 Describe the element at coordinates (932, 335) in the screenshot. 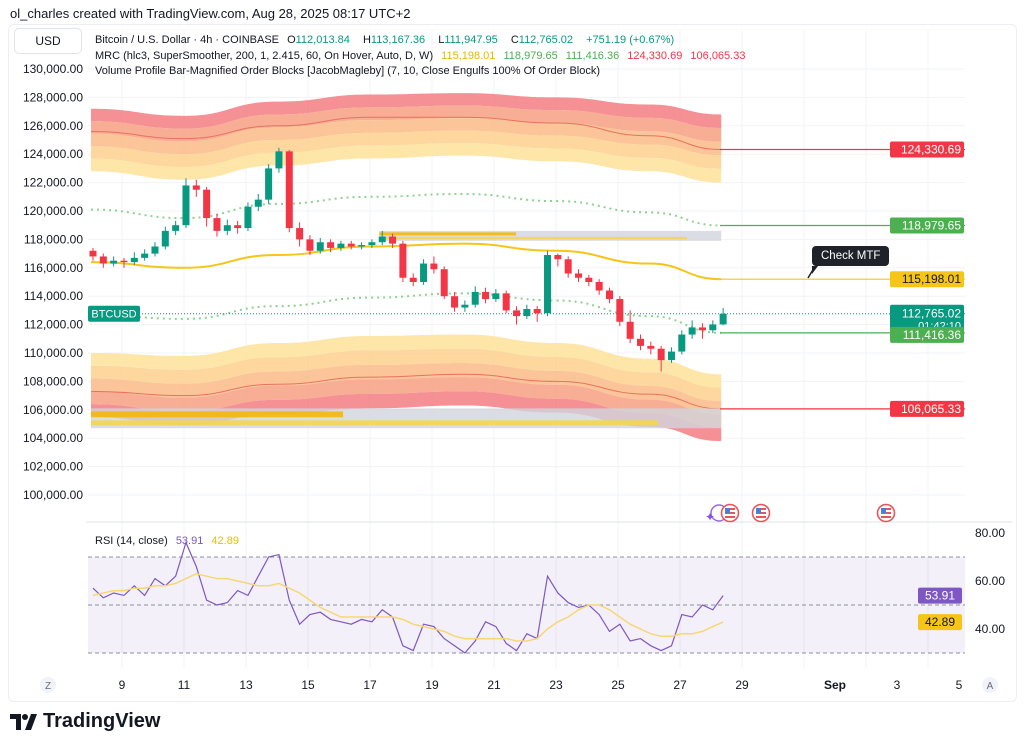

I see `lower-green-price-badge-text: 111,416.36` at that location.